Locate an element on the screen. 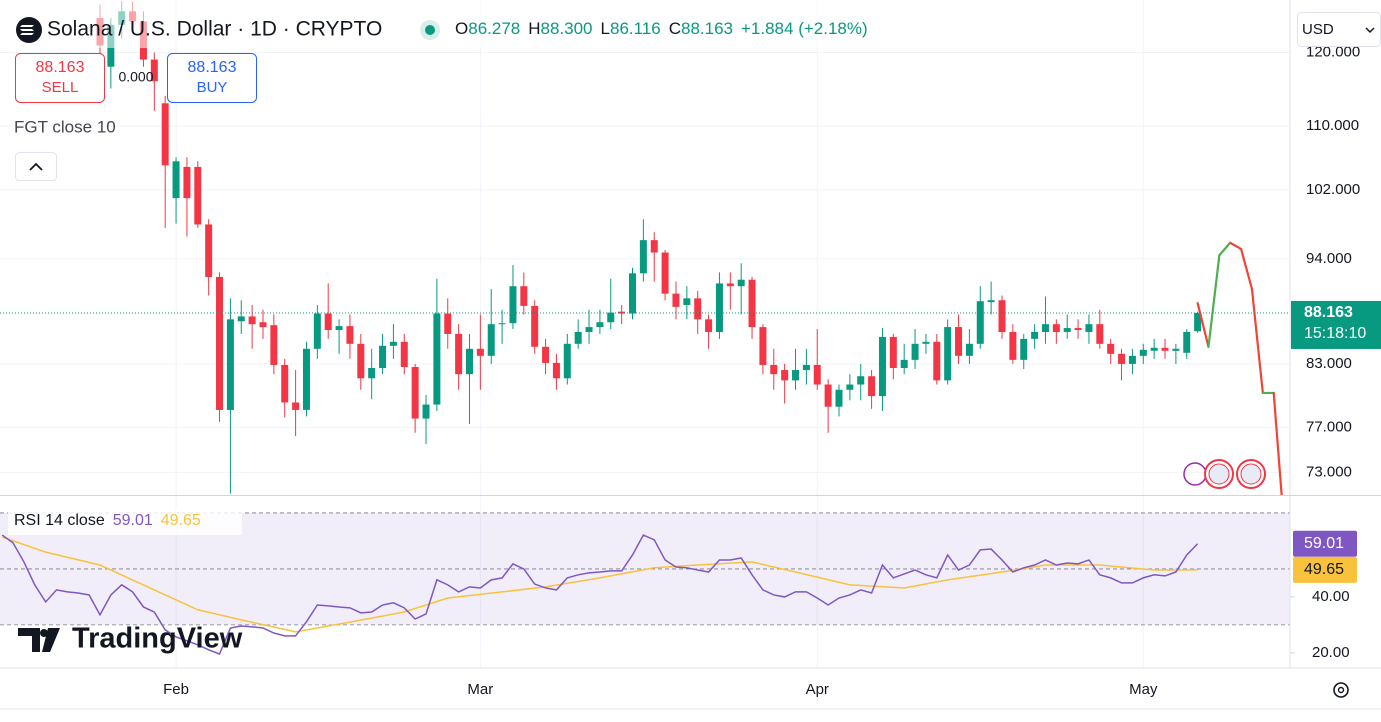 The height and width of the screenshot is (722, 1381). y-tick-label: 83.000 is located at coordinates (1329, 363).